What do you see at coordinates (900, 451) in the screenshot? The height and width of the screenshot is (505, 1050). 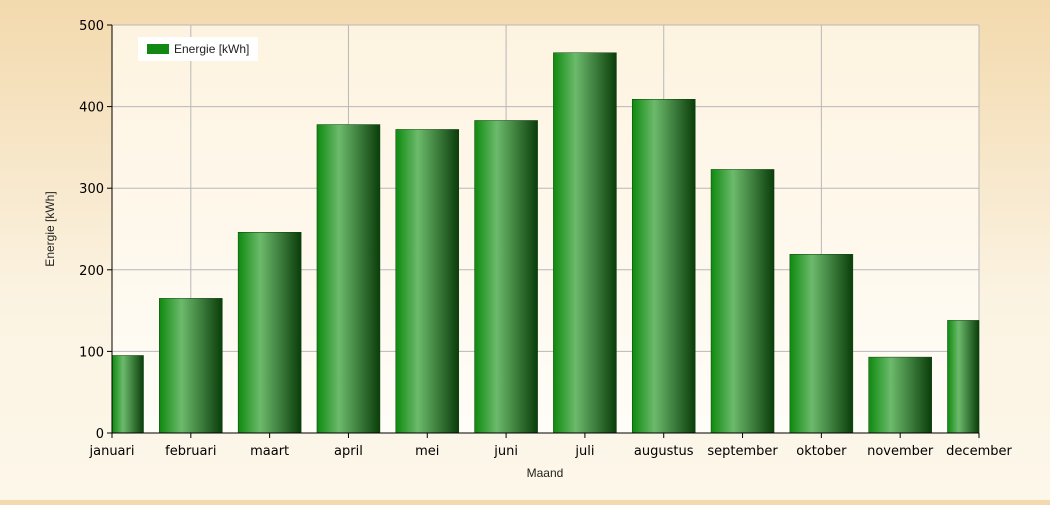 I see `x-tick-label: november` at bounding box center [900, 451].